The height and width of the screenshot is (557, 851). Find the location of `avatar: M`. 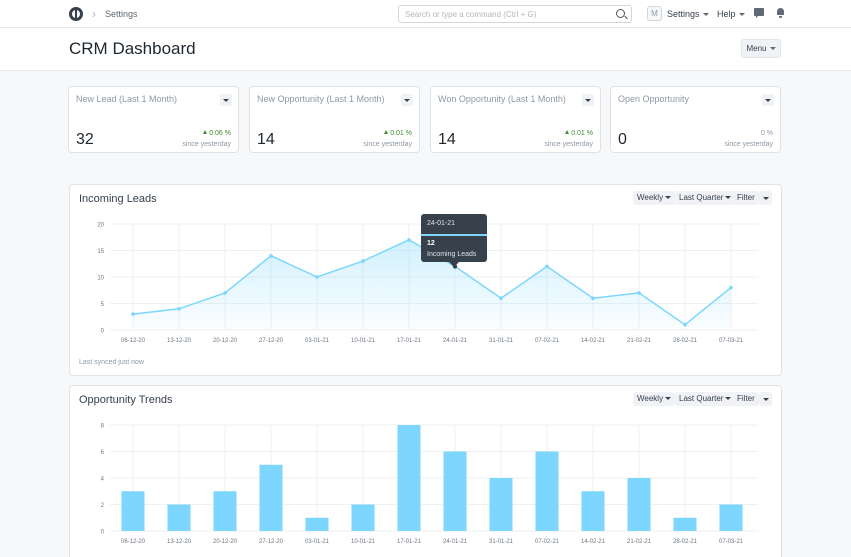

avatar: M is located at coordinates (654, 13).